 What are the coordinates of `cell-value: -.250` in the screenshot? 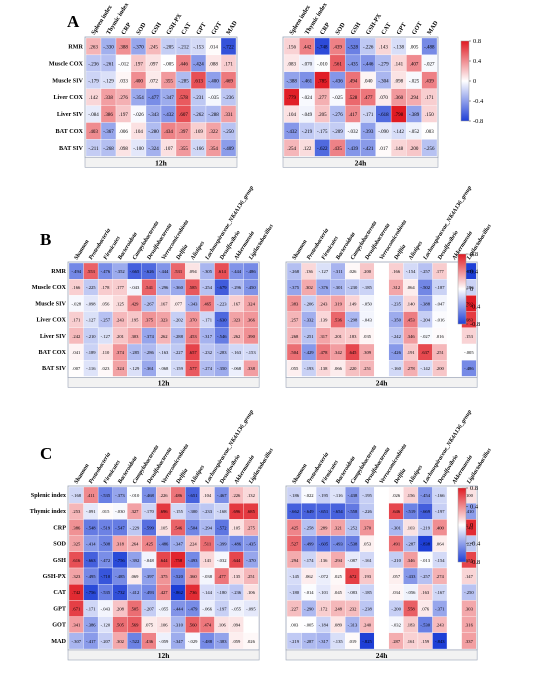 It's located at (228, 132).